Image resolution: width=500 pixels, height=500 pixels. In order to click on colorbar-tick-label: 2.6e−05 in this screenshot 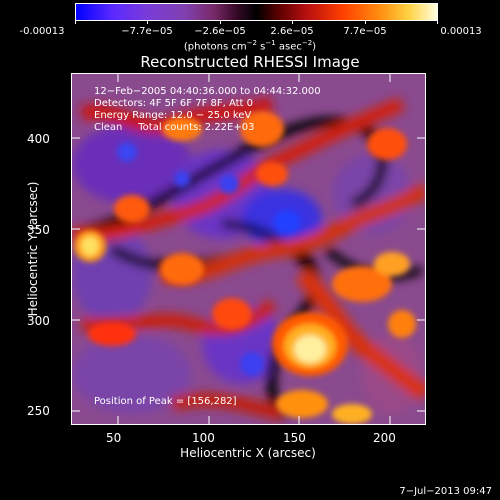, I will do `click(292, 31)`.